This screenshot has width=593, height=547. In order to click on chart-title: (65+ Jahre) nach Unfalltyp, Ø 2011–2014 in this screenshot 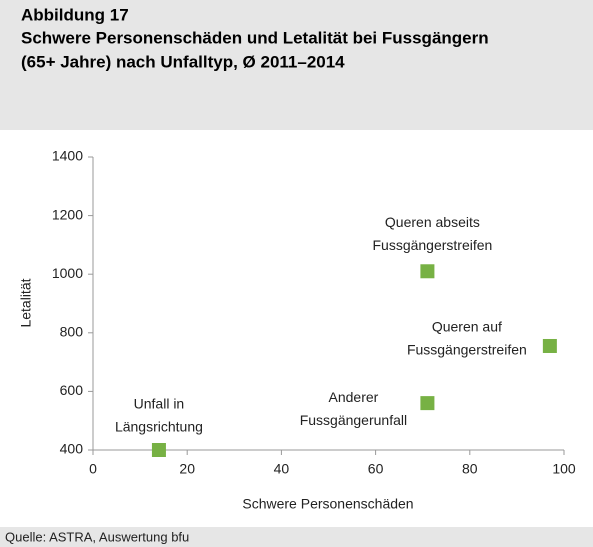, I will do `click(183, 61)`.